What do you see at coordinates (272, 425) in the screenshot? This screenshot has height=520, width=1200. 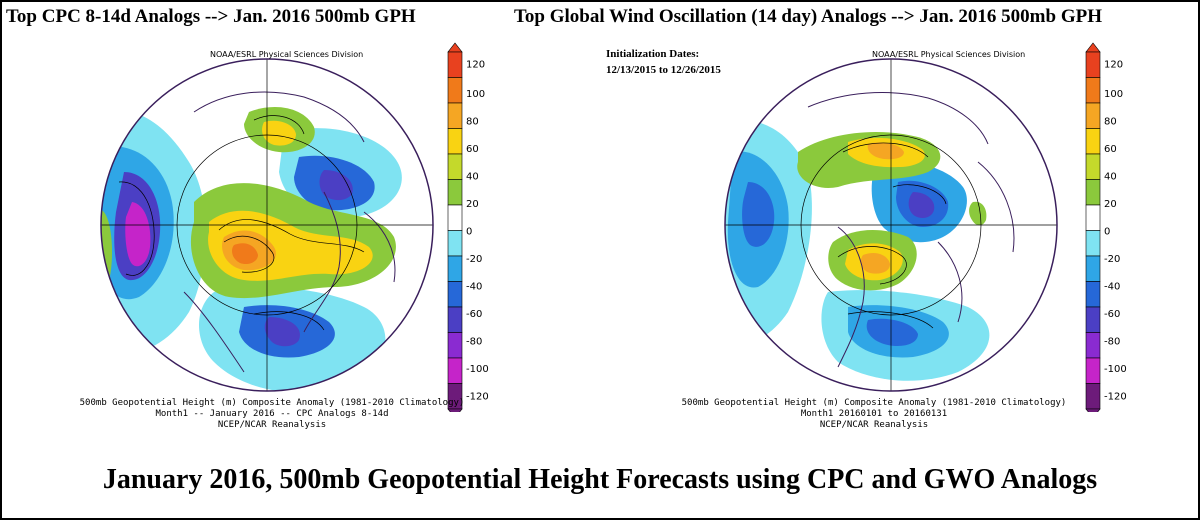 I see `left-caption-line3: NCEP/NCAR Reanalysis` at bounding box center [272, 425].